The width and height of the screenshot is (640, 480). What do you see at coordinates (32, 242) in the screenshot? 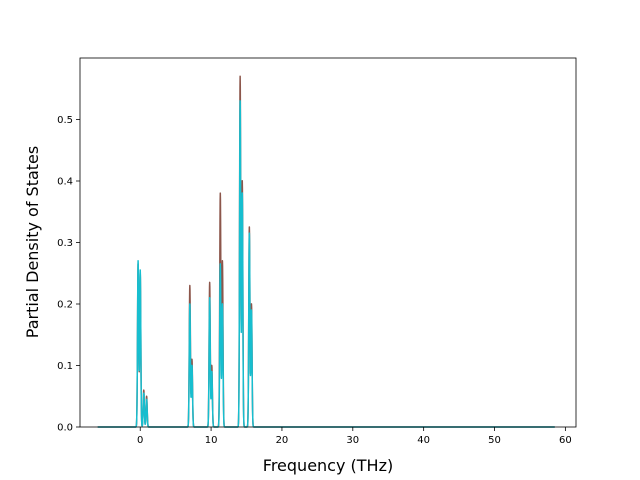
I see `y-axis-title: Partial Density of States` at bounding box center [32, 242].